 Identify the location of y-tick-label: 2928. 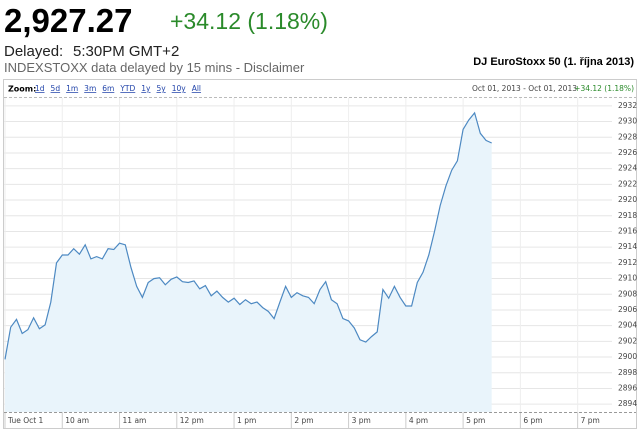
(627, 136).